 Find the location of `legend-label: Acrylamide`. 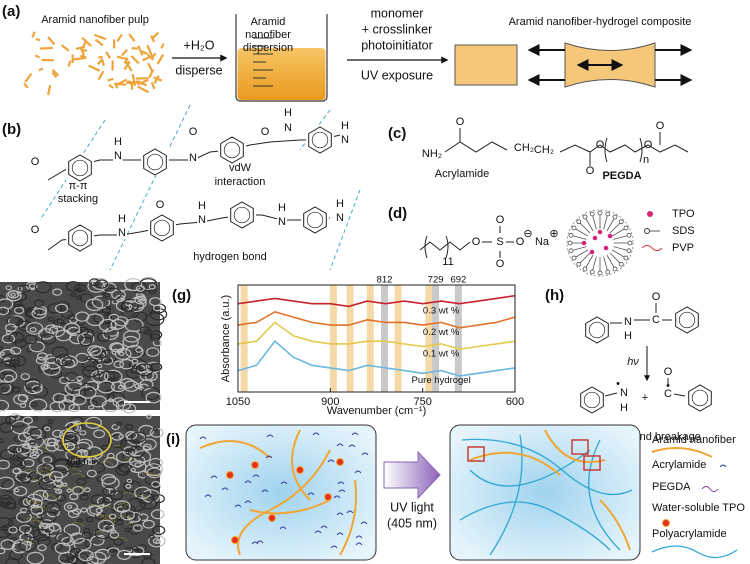

legend-label: Acrylamide is located at coordinates (679, 465).